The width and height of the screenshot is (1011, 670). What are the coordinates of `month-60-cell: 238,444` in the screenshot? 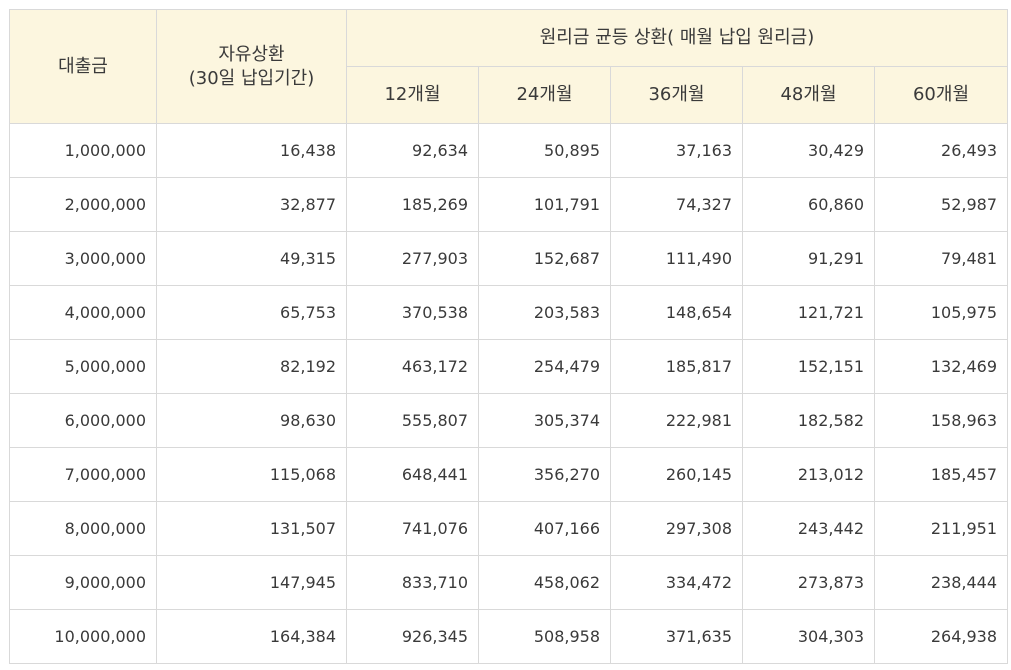 It's located at (941, 582).